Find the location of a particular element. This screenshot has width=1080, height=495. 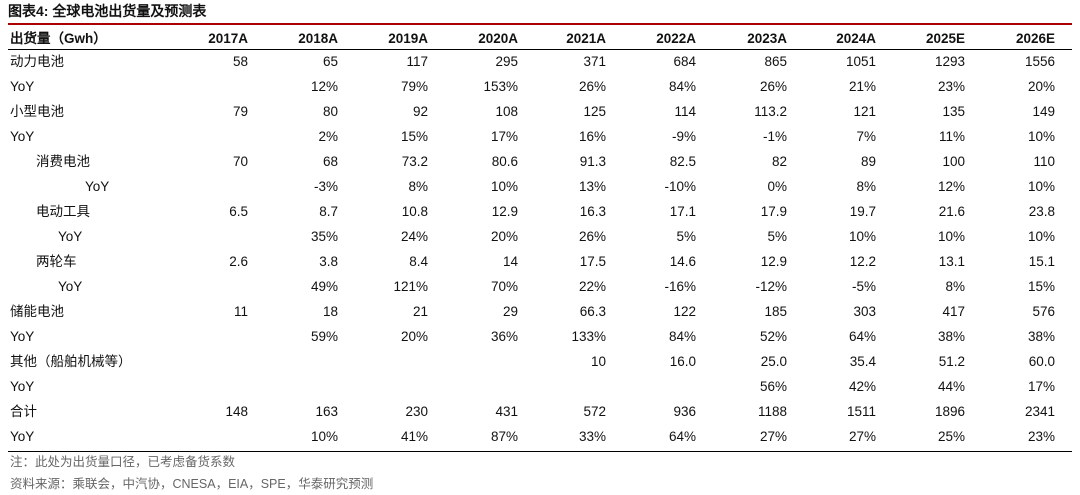

cell: 6.5 is located at coordinates (238, 211).